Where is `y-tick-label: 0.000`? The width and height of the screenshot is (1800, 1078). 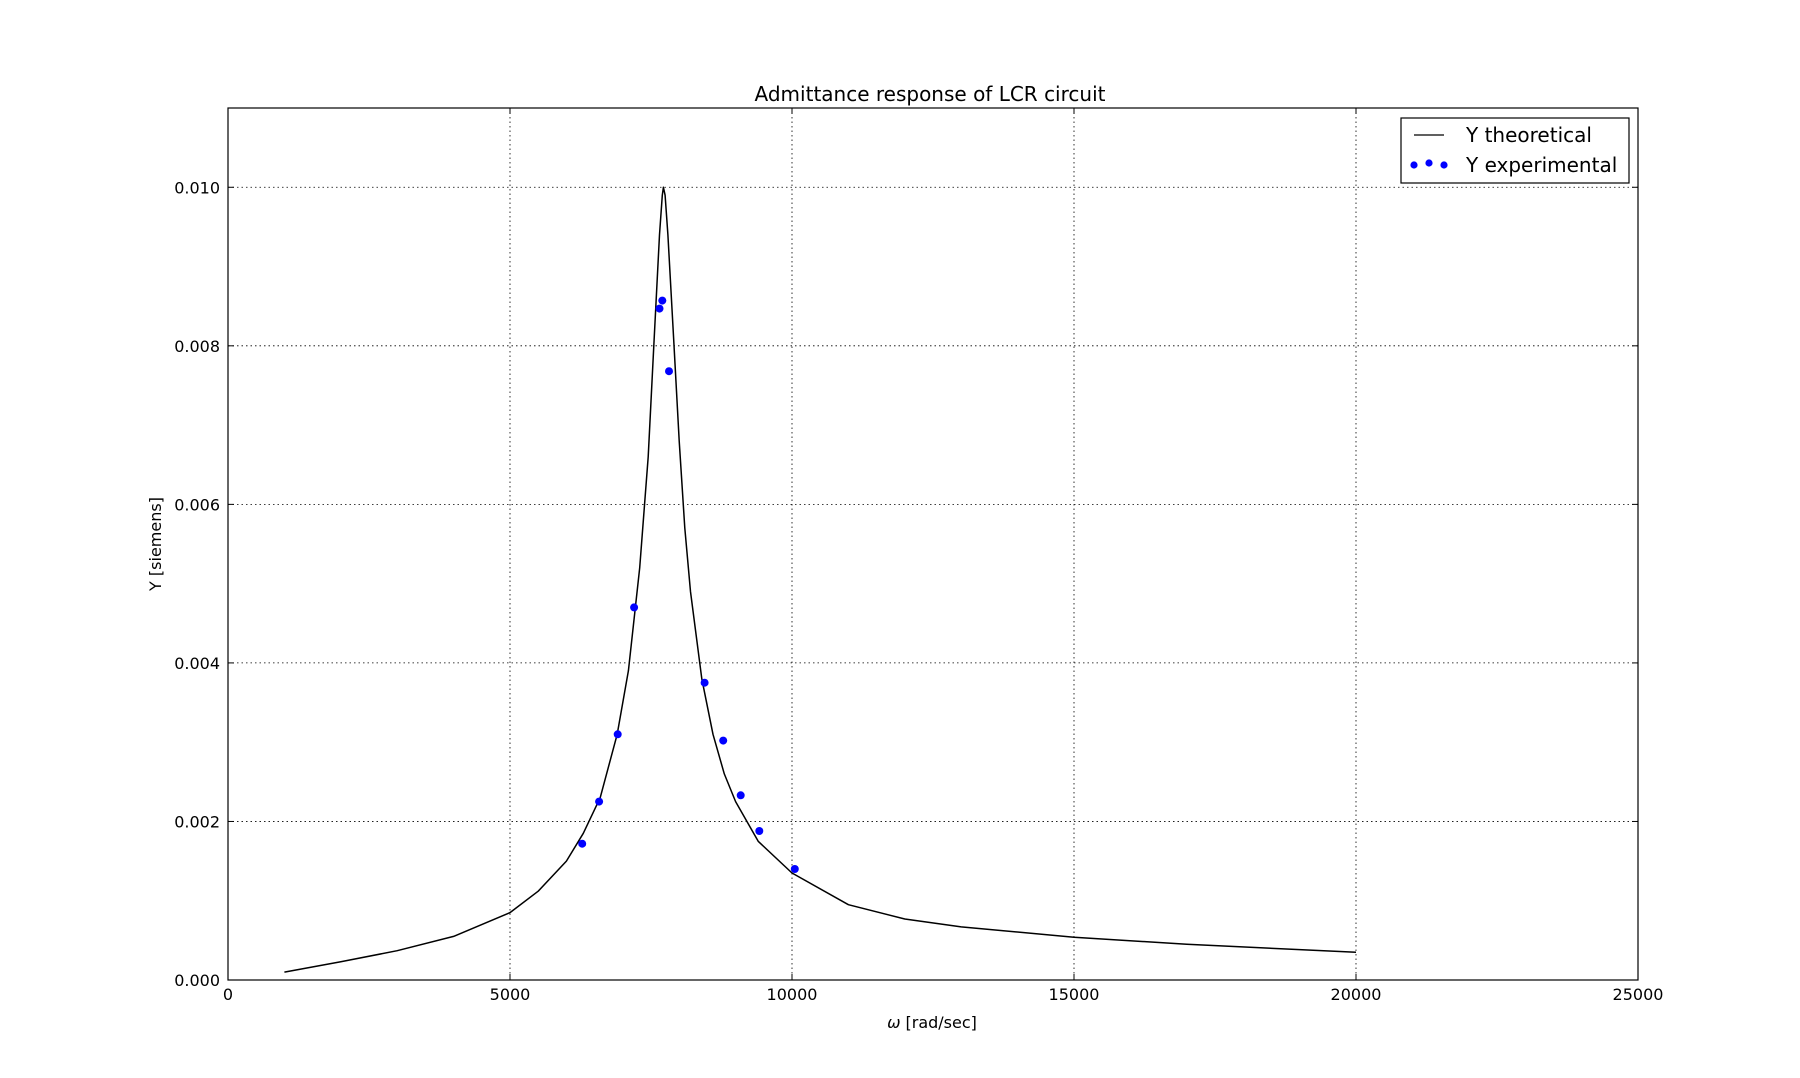 y-tick-label: 0.000 is located at coordinates (197, 980).